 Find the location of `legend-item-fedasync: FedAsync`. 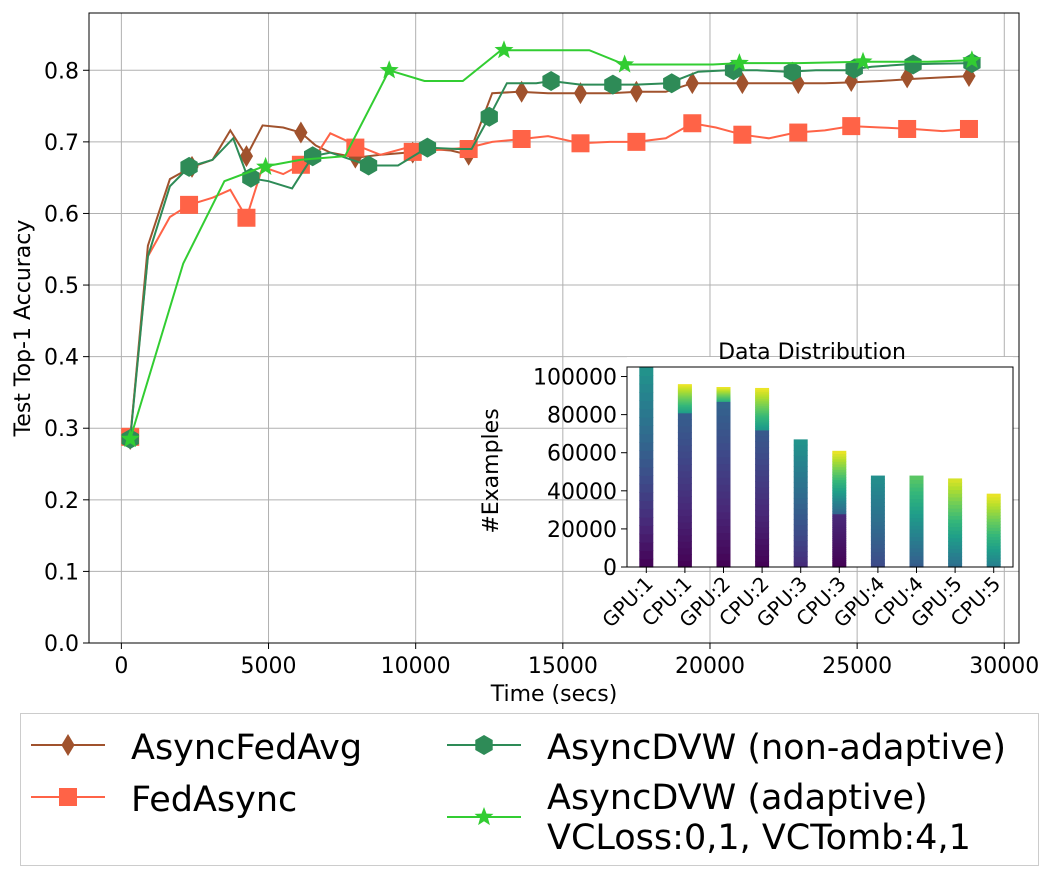

legend-item-fedasync: FedAsync is located at coordinates (164, 800).